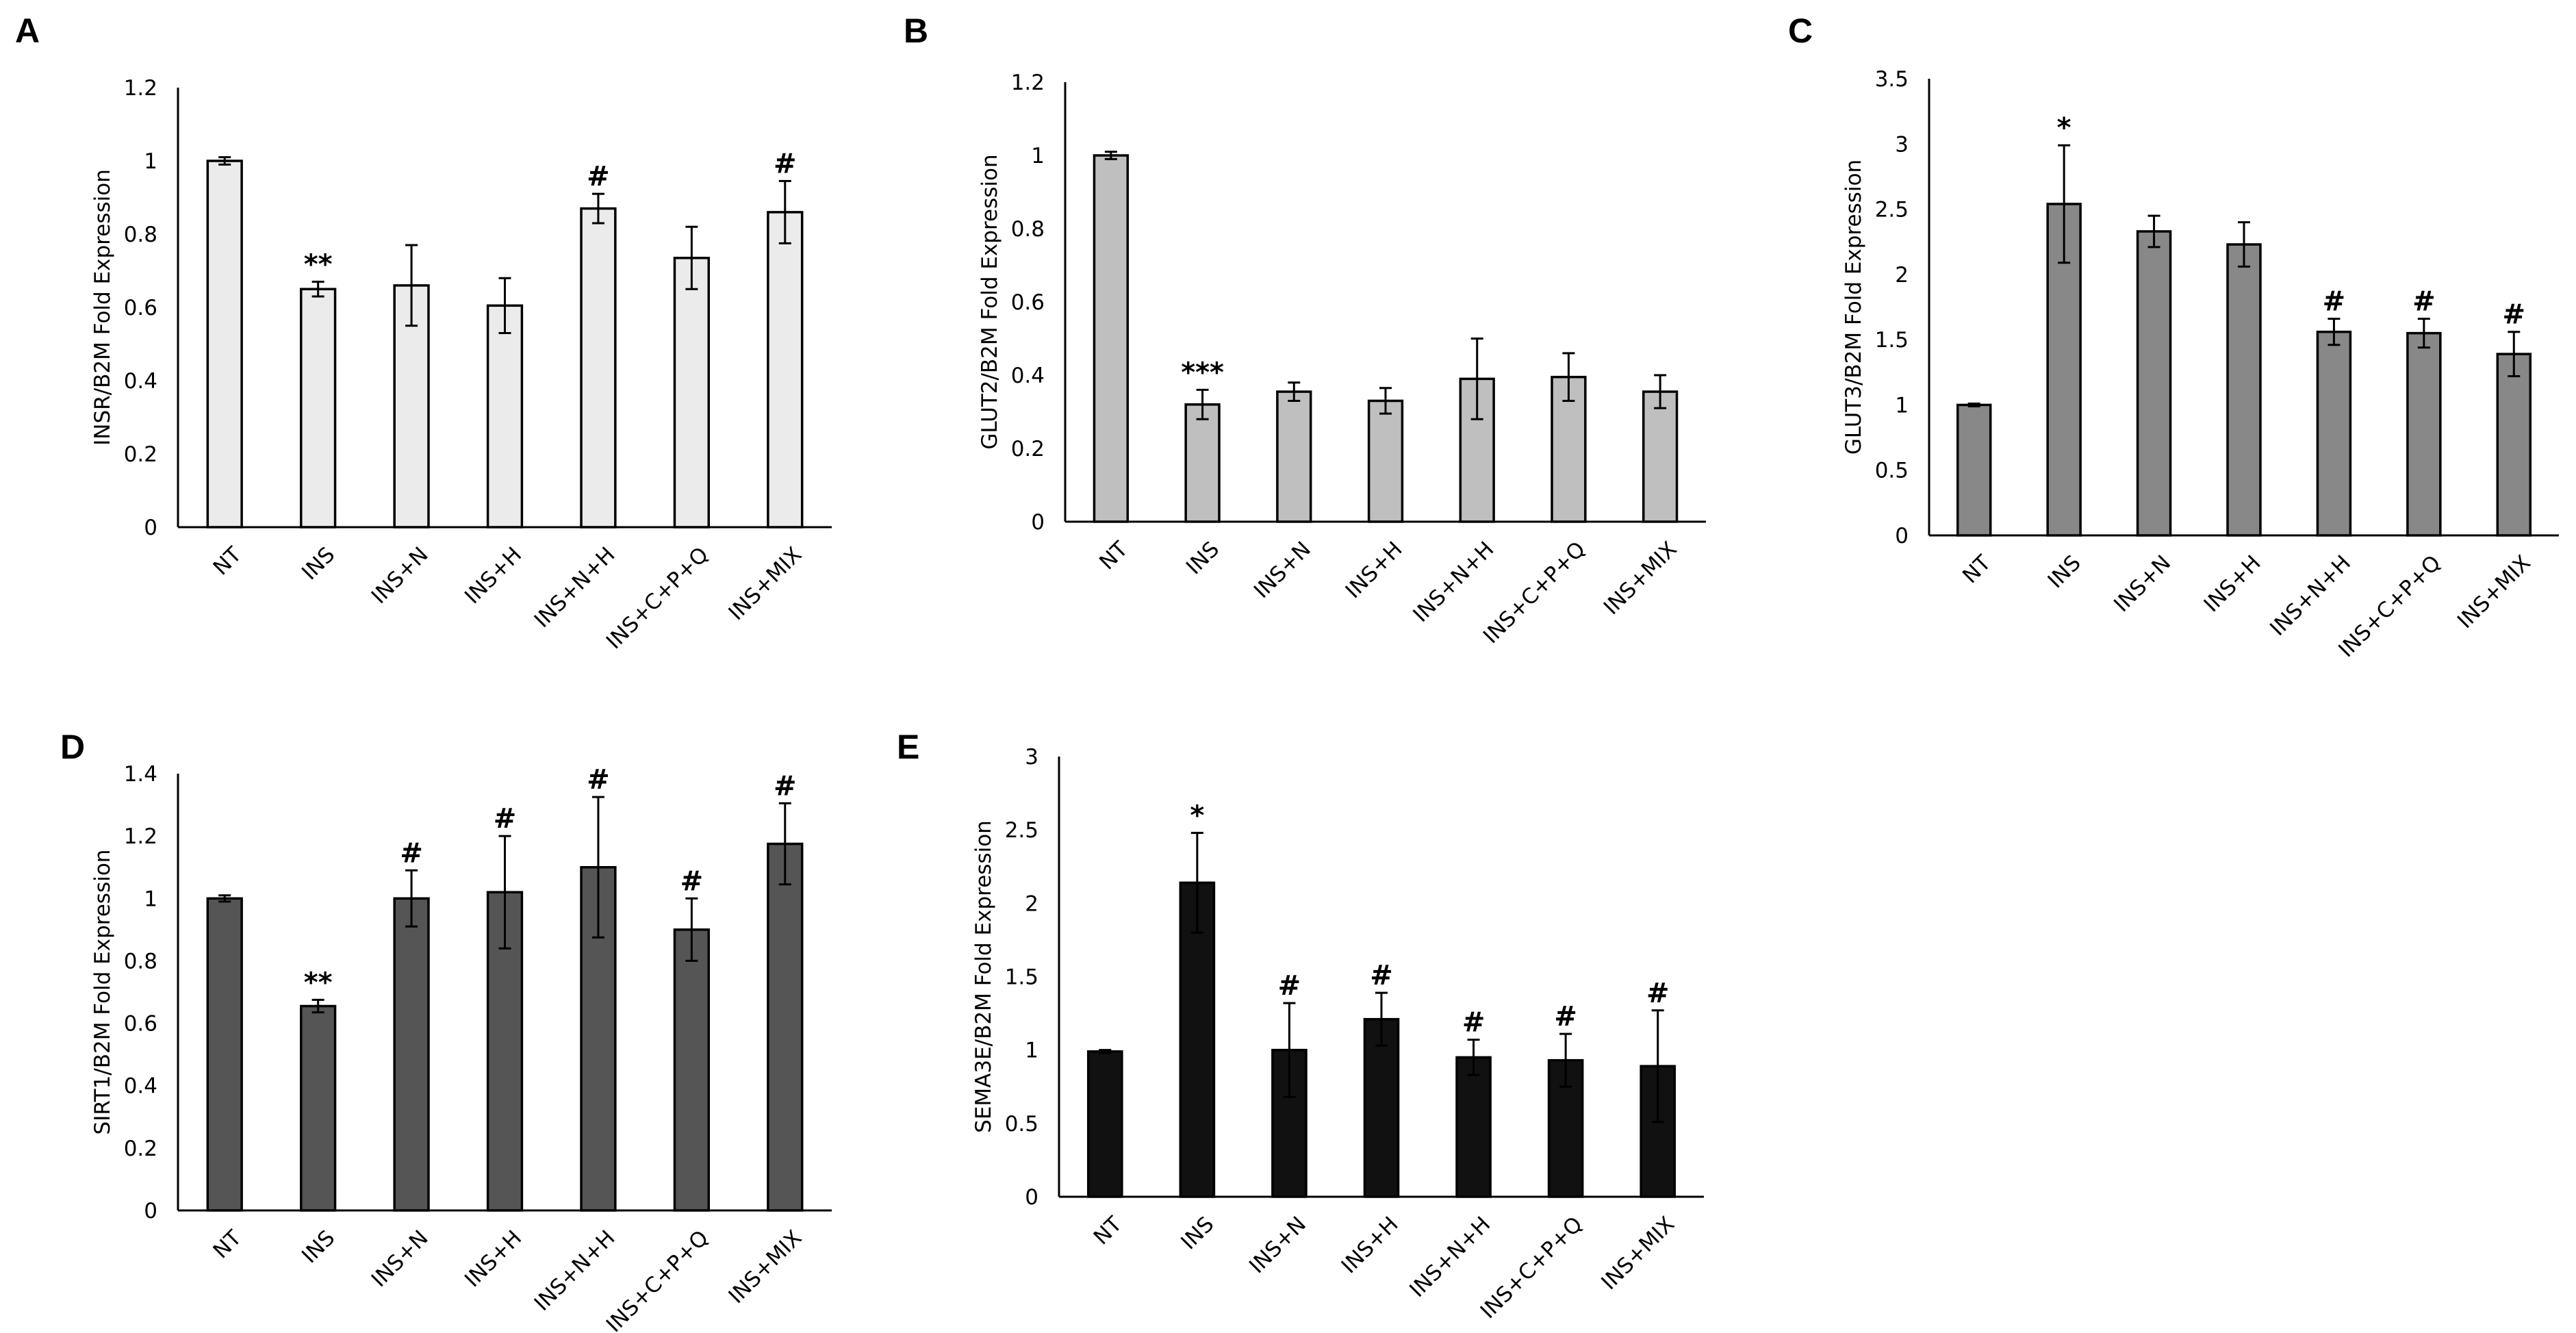 The image size is (2576, 1333). What do you see at coordinates (1800, 31) in the screenshot?
I see `panel-letter: C` at bounding box center [1800, 31].